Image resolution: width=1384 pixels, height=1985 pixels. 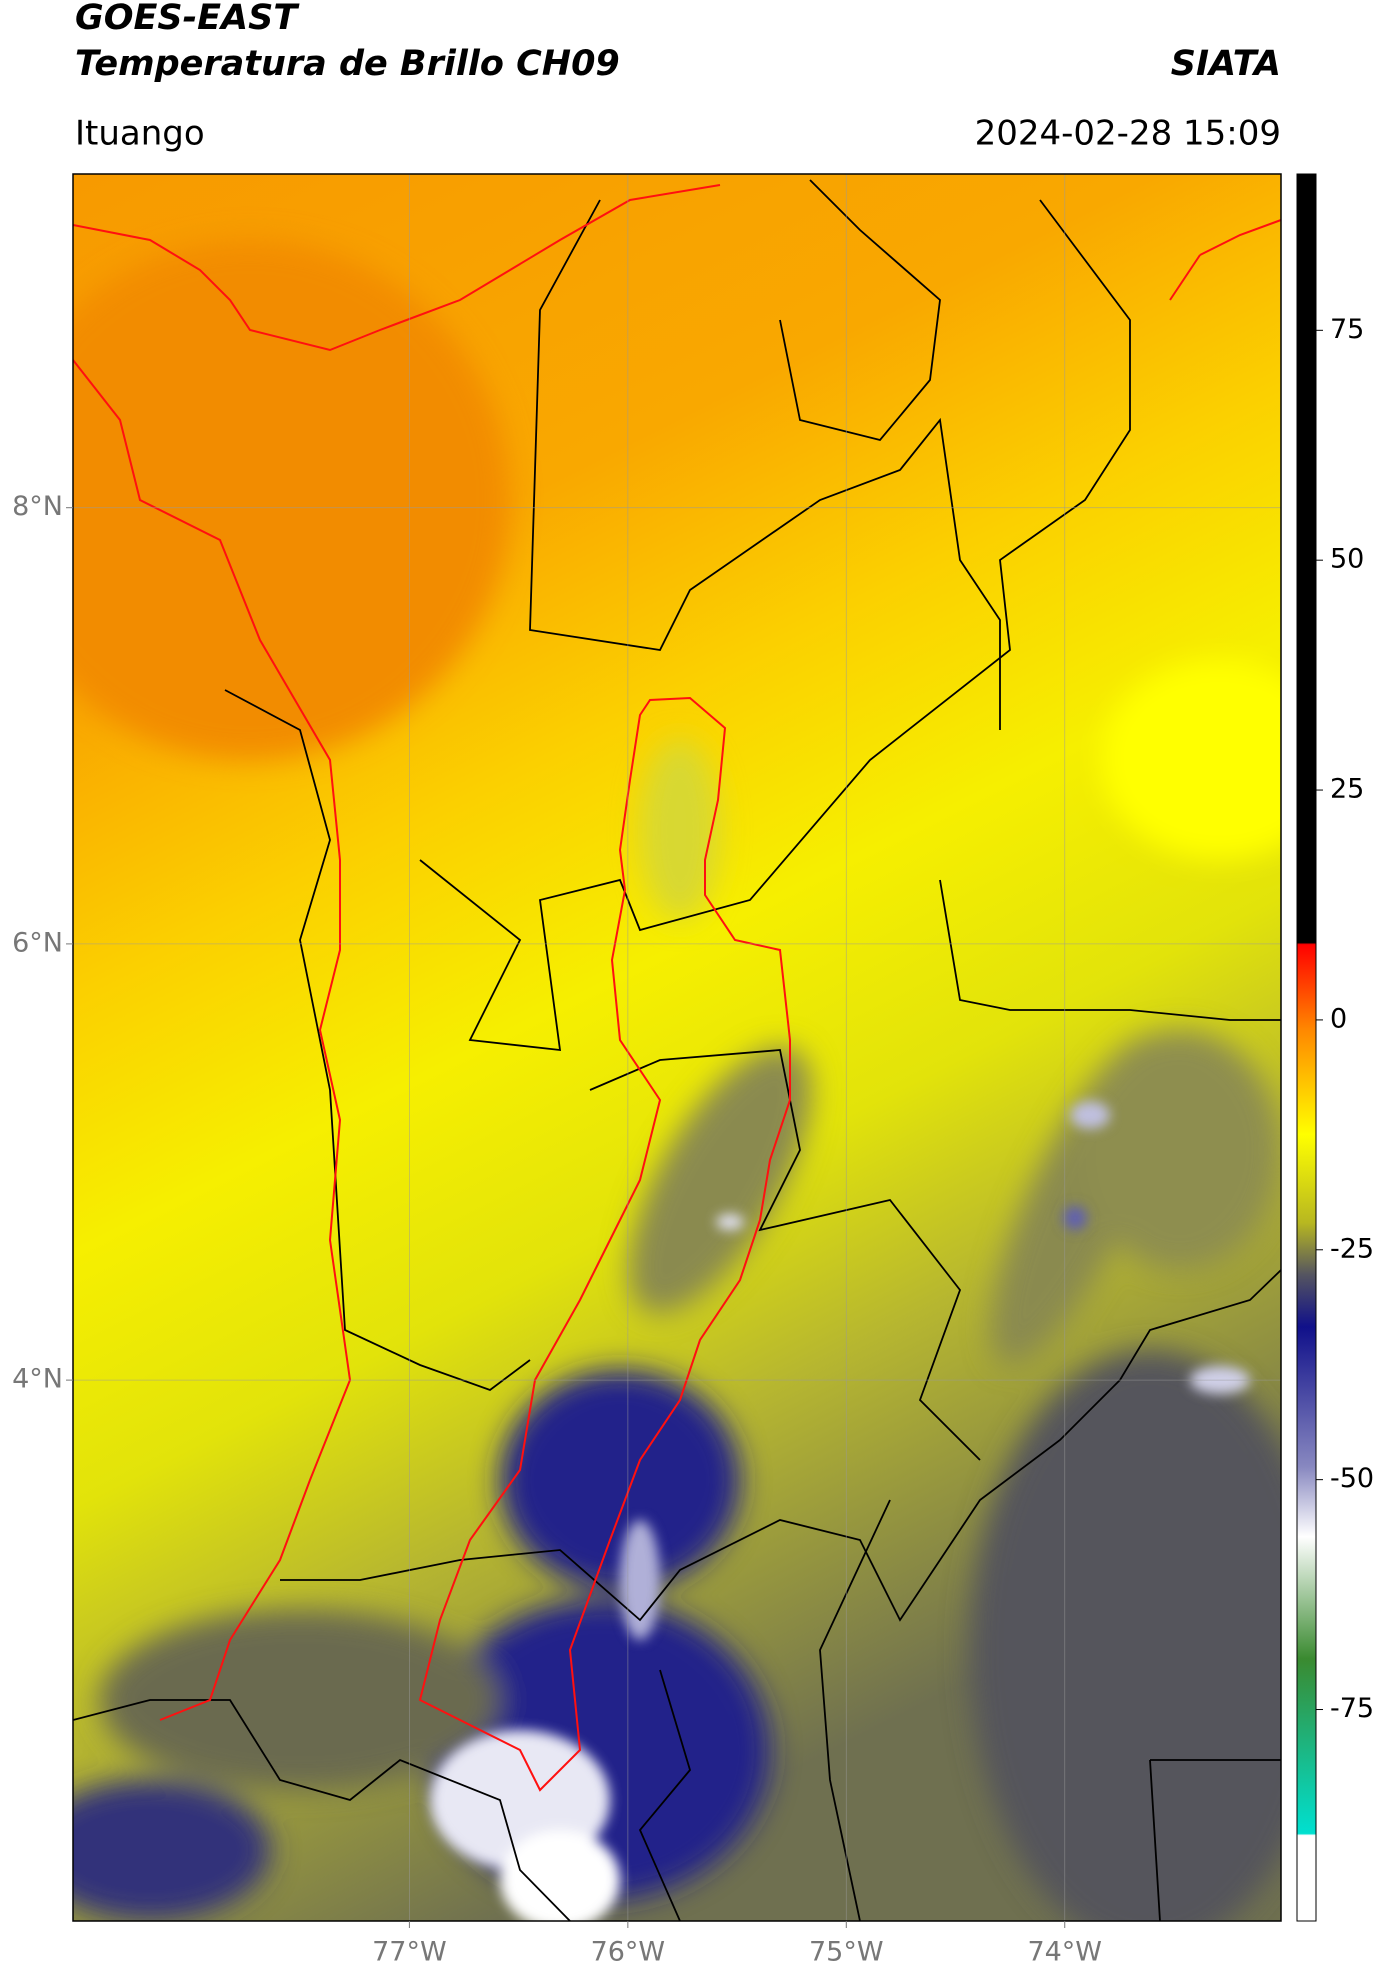 What do you see at coordinates (1352, 1478) in the screenshot?
I see `colorbar-label: -50` at bounding box center [1352, 1478].